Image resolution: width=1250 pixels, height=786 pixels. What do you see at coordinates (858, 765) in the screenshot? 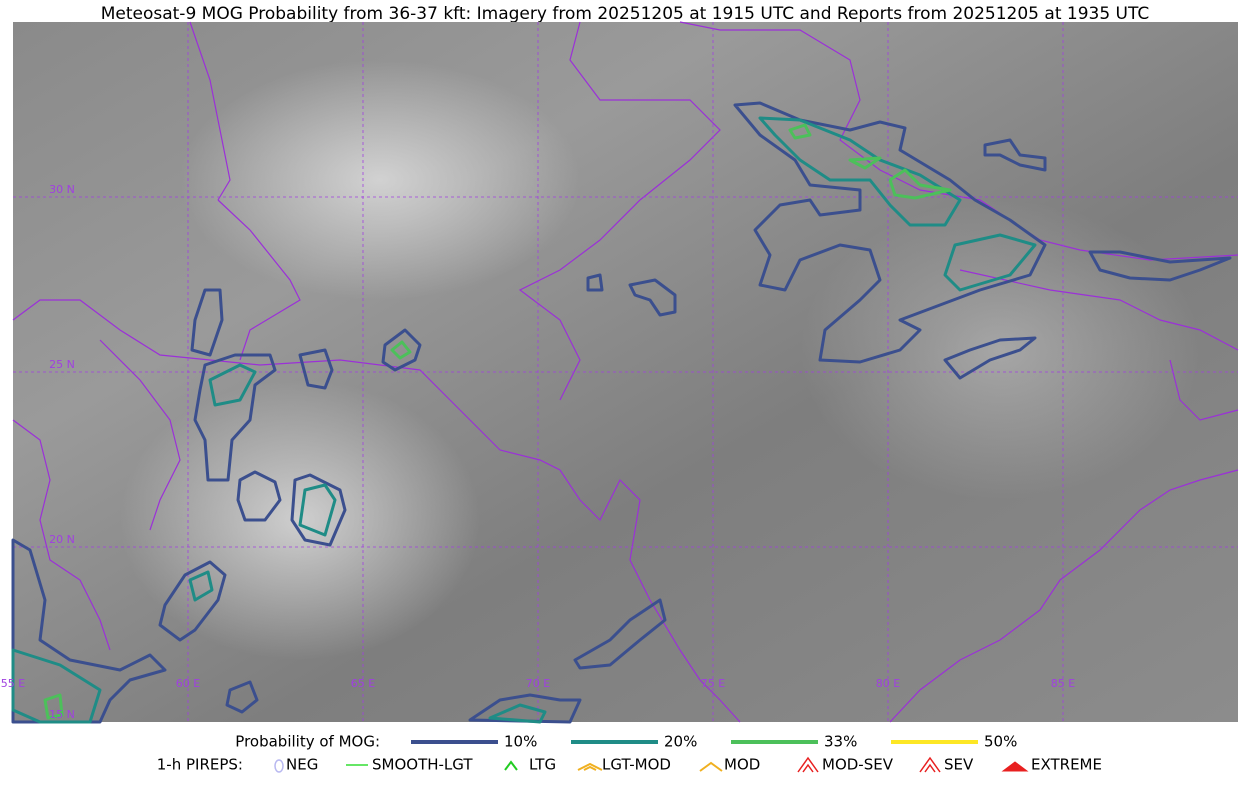
I see `legend-text: MOD-SEV` at bounding box center [858, 765].